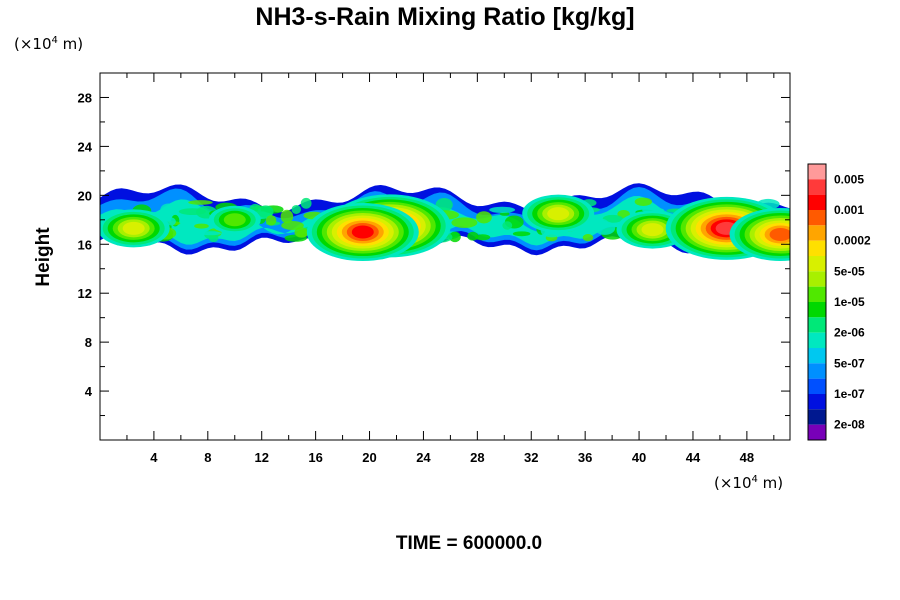 The image size is (900, 600). What do you see at coordinates (747, 457) in the screenshot?
I see `x-tick-label: 48` at bounding box center [747, 457].